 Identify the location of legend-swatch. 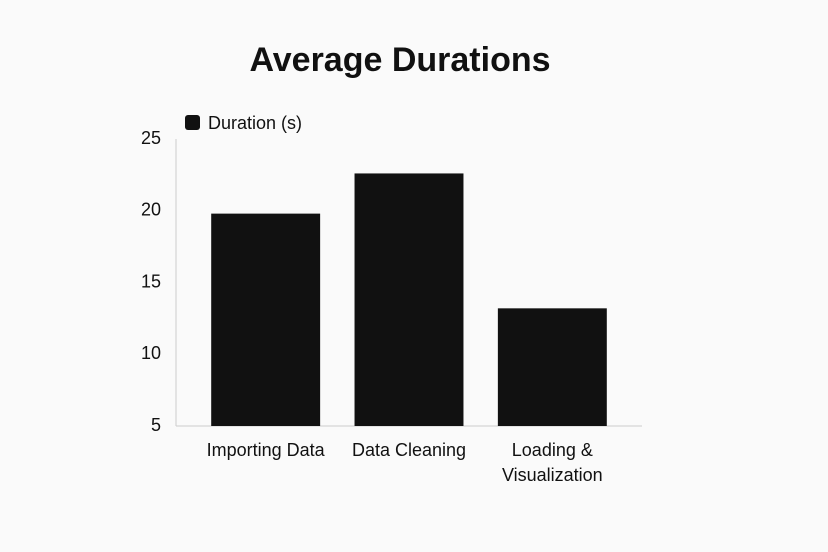
(192, 122).